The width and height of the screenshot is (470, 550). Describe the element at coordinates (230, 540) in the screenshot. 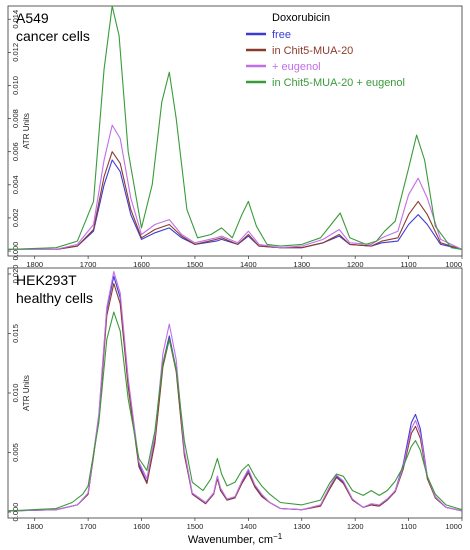

I see `x-axis-label-main: Wavenumber, cm` at that location.